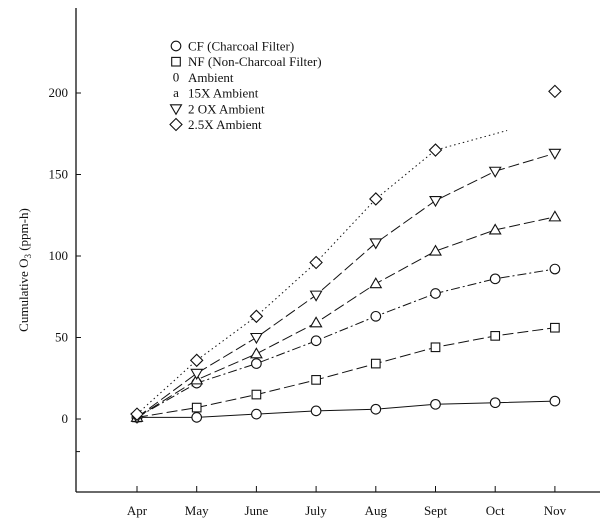  What do you see at coordinates (24, 270) in the screenshot?
I see `y-axis-title: Cumulative O3 (ppm-h)` at bounding box center [24, 270].